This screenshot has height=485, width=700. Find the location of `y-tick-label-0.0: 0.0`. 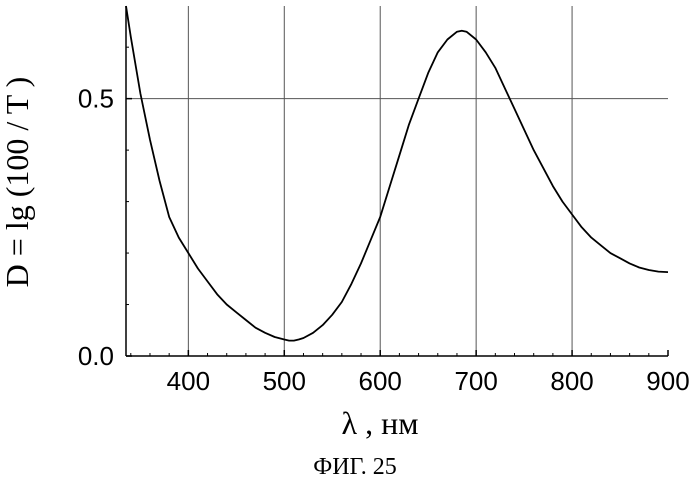

y-tick-label-0.0: 0.0 is located at coordinates (96, 356).